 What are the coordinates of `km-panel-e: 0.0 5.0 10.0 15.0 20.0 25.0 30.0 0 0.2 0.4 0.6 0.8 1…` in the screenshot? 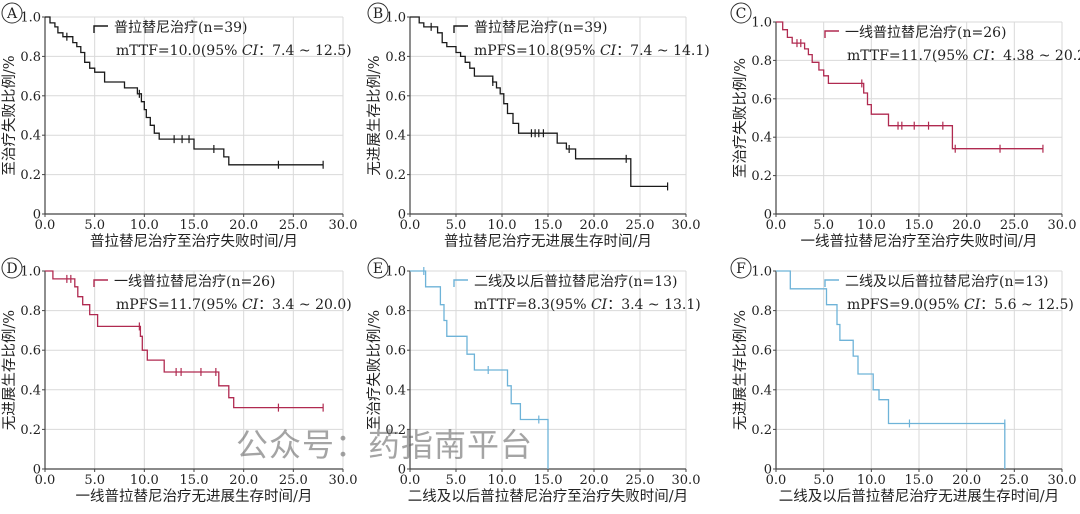 It's located at (533, 385).